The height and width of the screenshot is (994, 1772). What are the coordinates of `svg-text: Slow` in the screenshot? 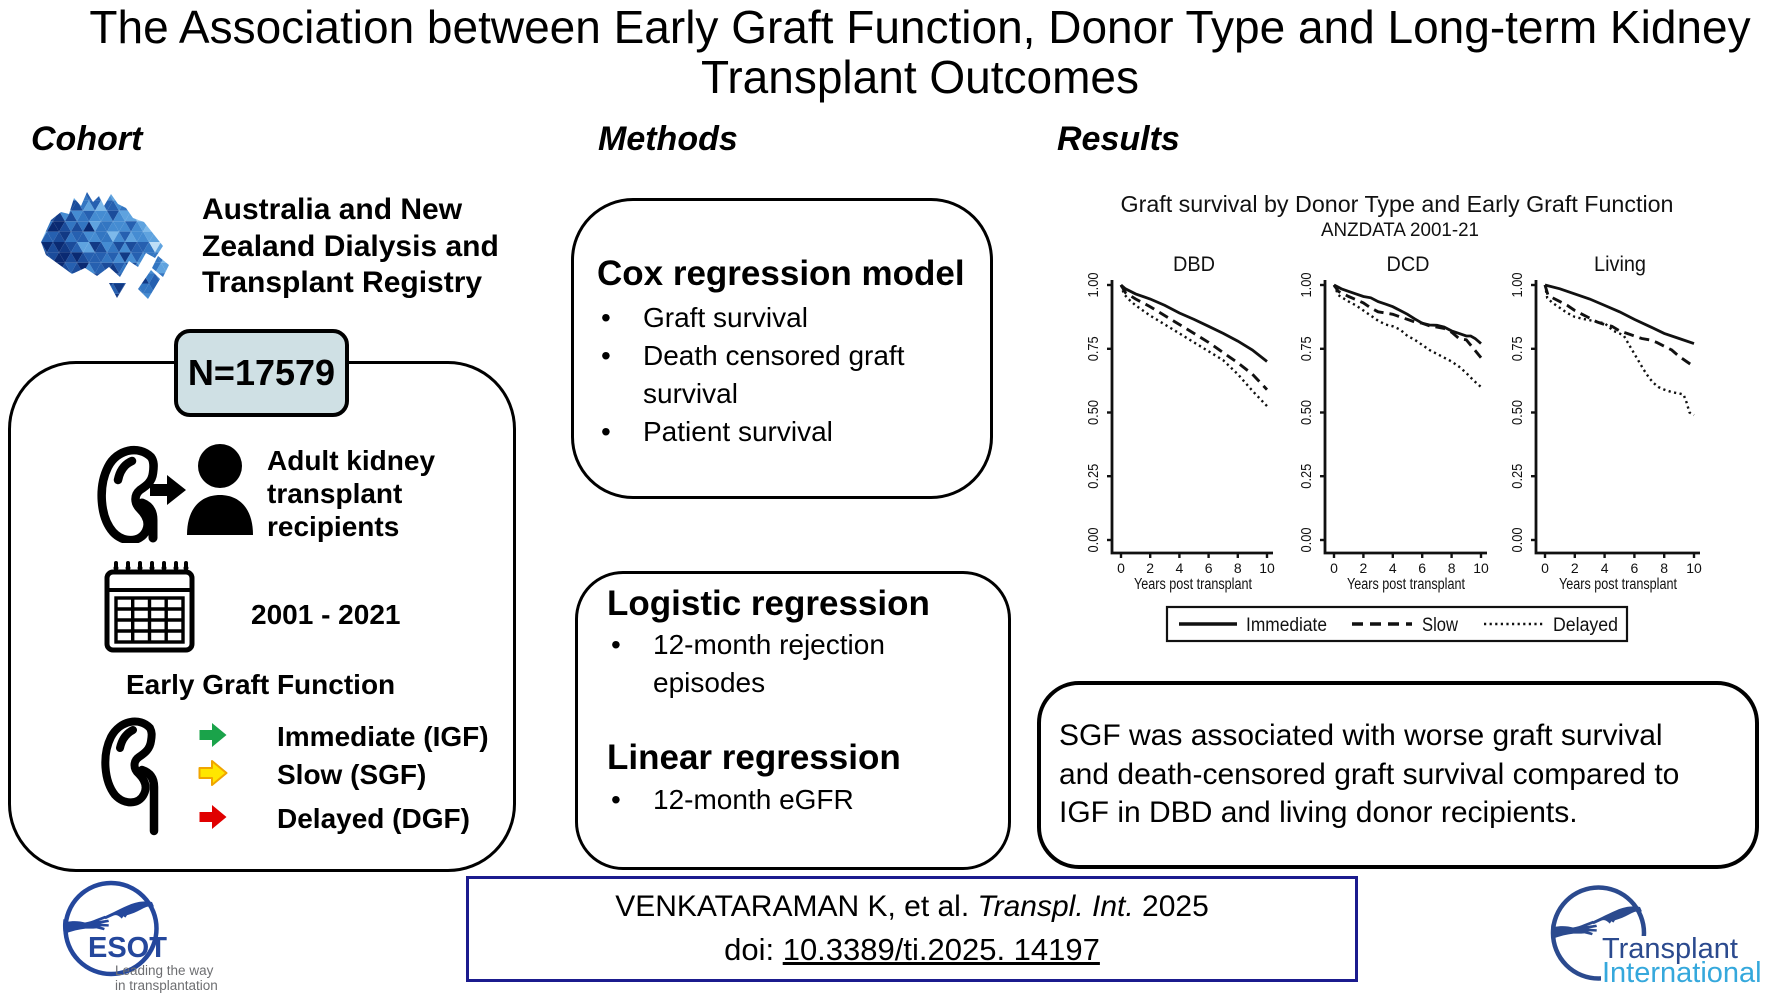 It's located at (1440, 625).